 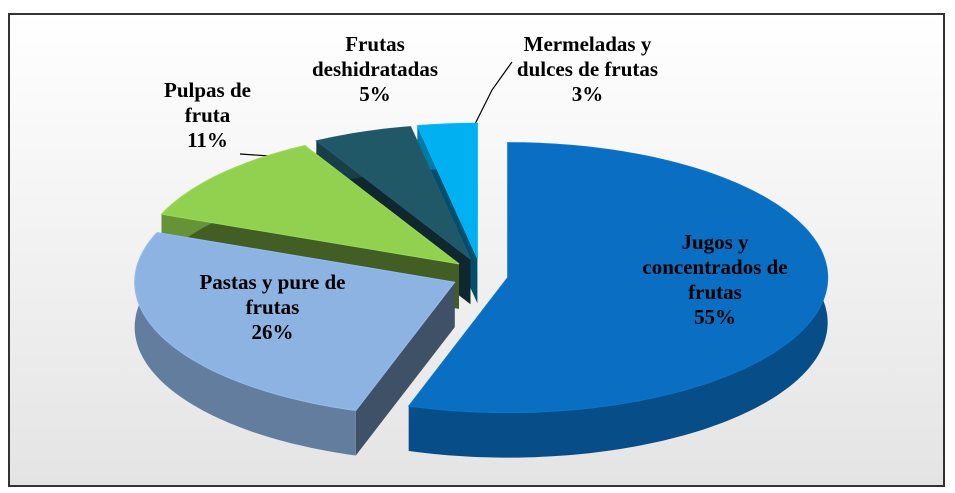 I want to click on slice-wall, so click(x=405, y=369).